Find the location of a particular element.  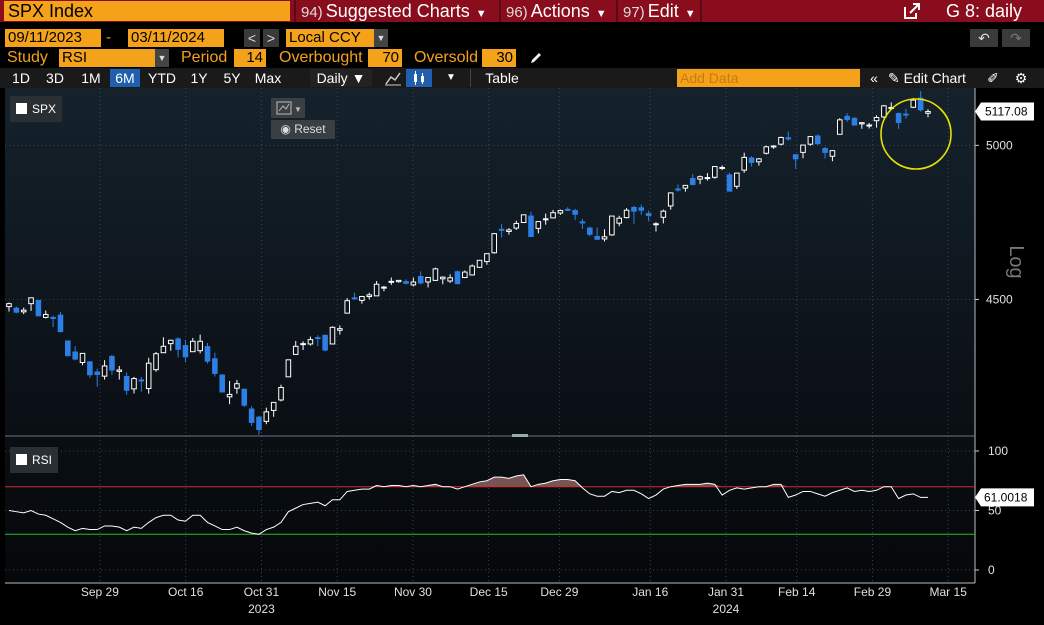

reset-button: ◉ Reset is located at coordinates (303, 129).